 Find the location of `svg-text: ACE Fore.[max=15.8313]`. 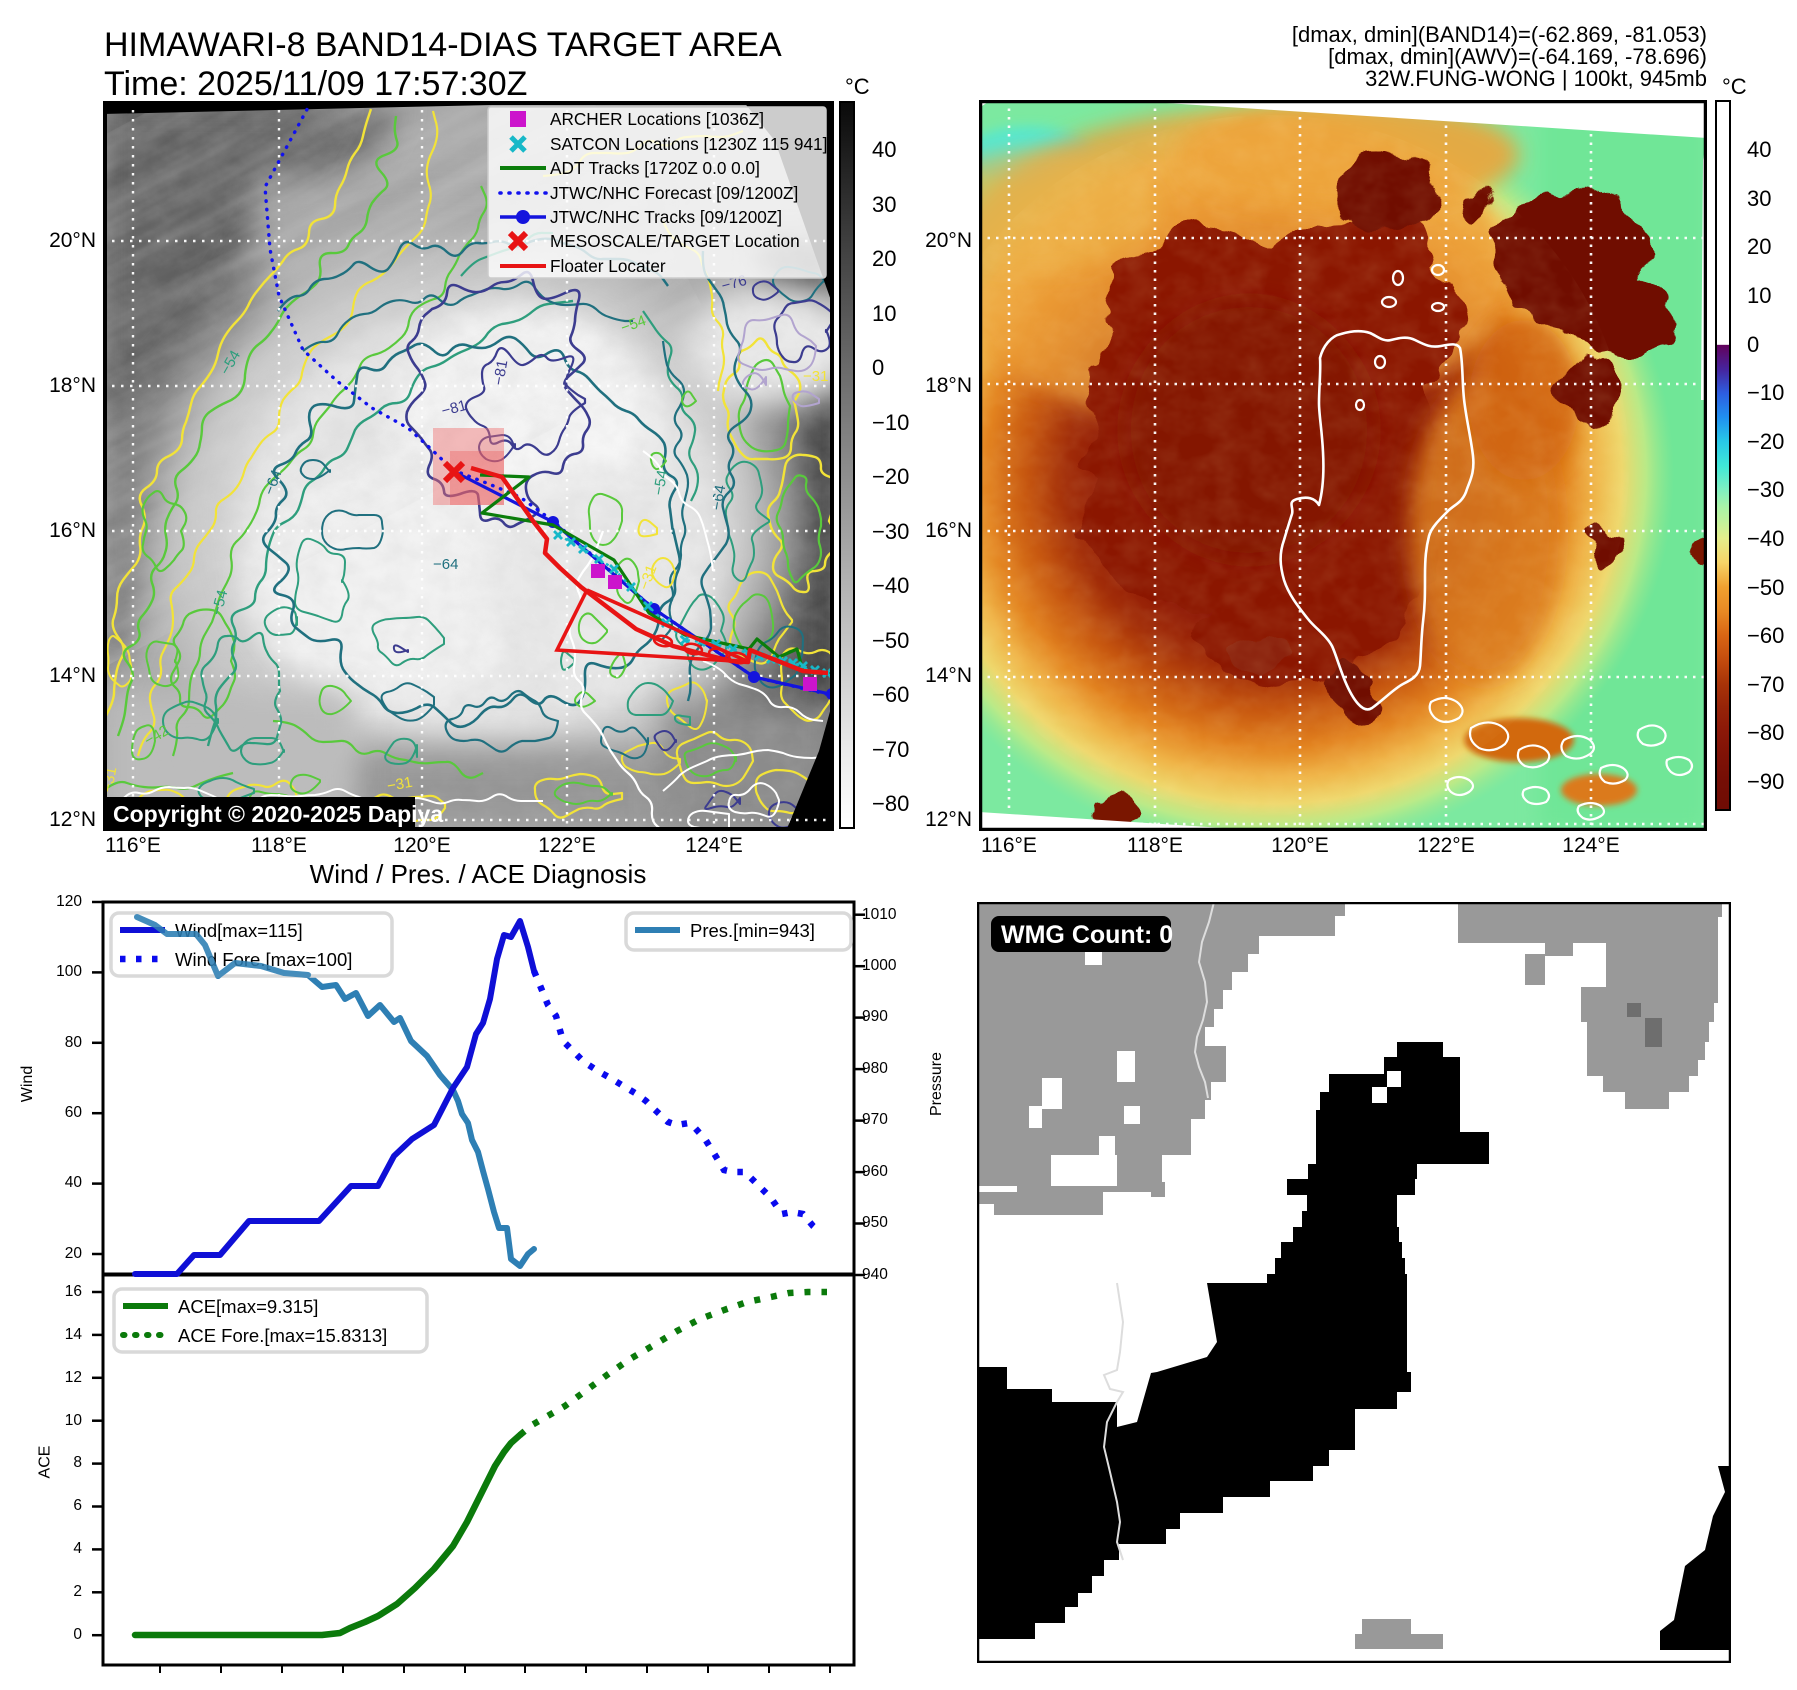

svg-text: ACE Fore.[max=15.8313] is located at coordinates (282, 1335).